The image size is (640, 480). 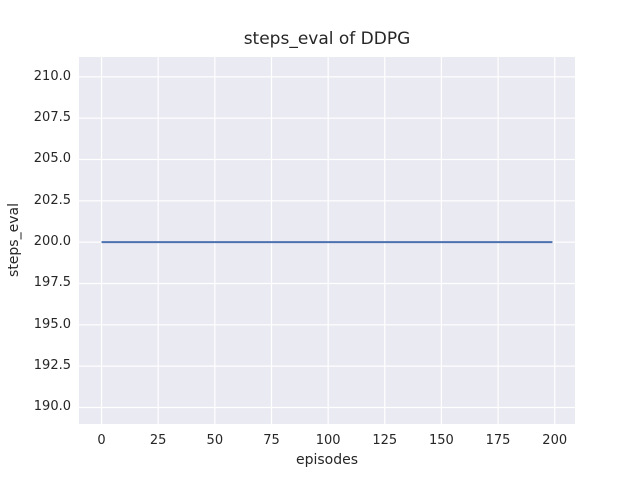 I want to click on x-tick-label: 150, so click(x=441, y=440).